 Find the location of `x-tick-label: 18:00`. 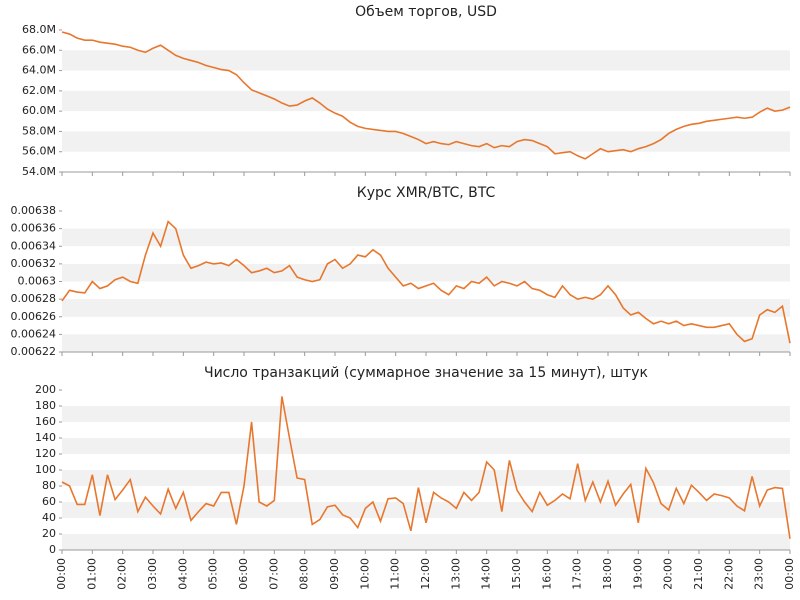

x-tick-label: 18:00 is located at coordinates (607, 574).